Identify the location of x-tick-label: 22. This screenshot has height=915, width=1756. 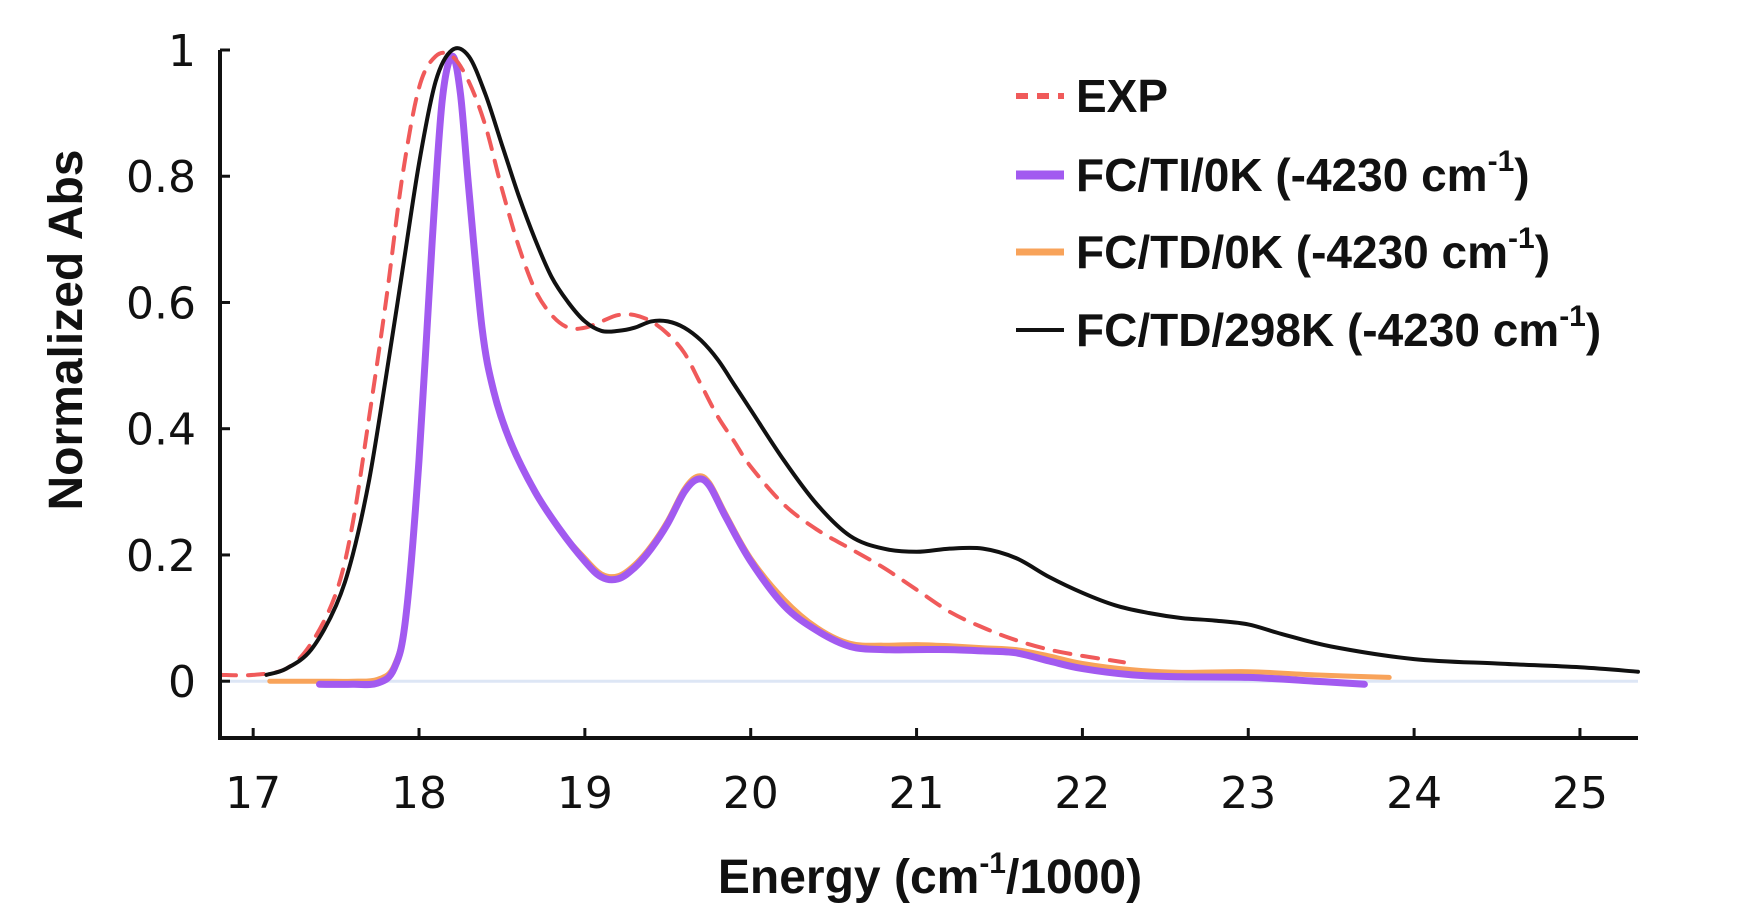
(1082, 793).